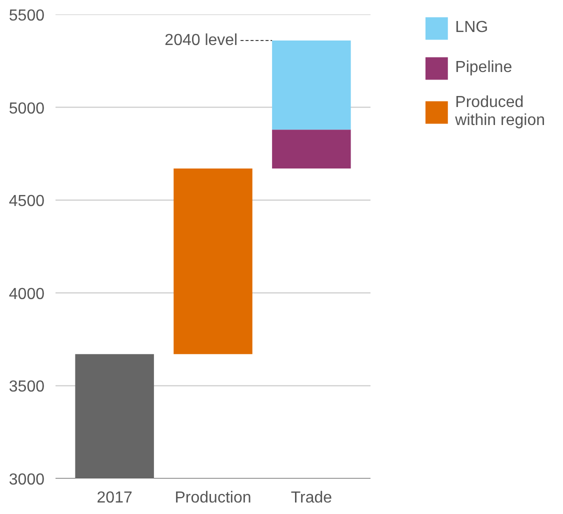 The height and width of the screenshot is (514, 563). What do you see at coordinates (26, 201) in the screenshot?
I see `y-tick-label: 4500` at bounding box center [26, 201].